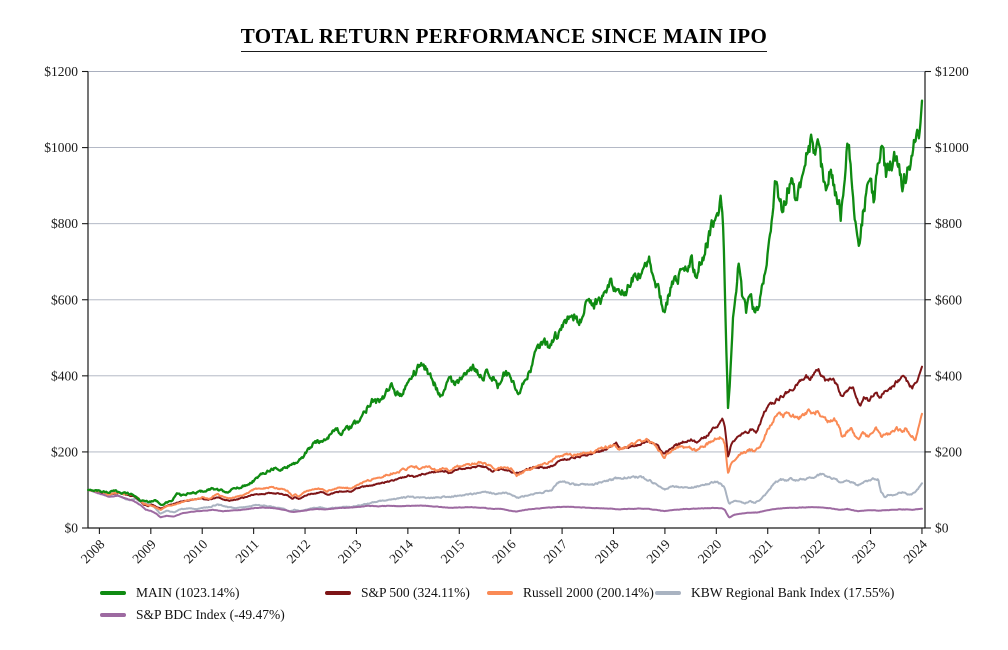 The image size is (1008, 650). I want to click on x-tick-label: 2022, so click(813, 552).